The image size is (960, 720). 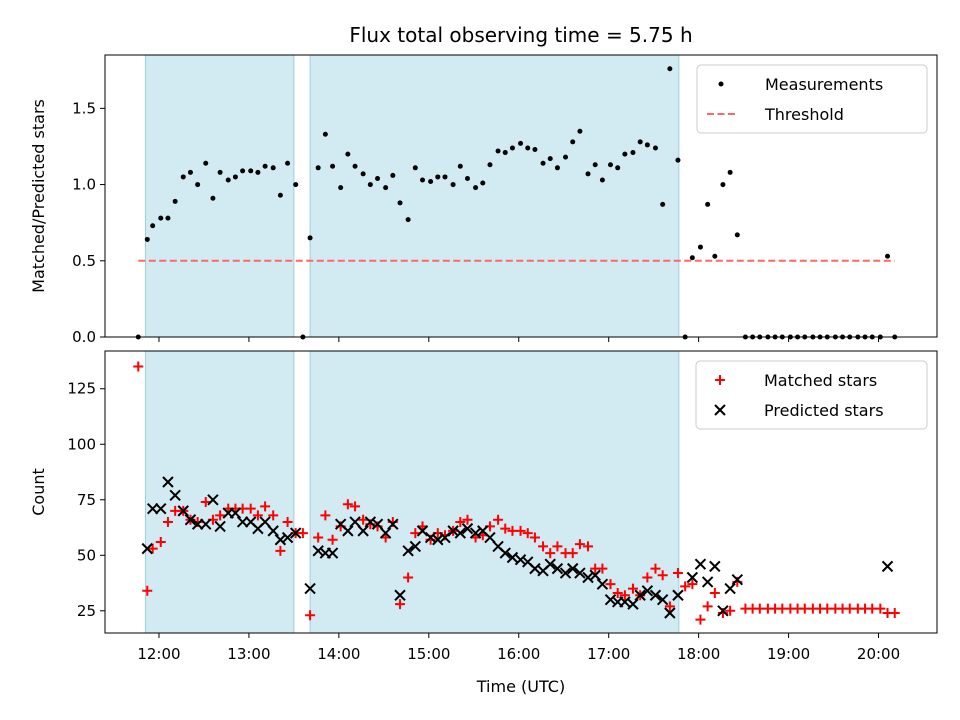 I want to click on legend-label: Measurements, so click(x=824, y=84).